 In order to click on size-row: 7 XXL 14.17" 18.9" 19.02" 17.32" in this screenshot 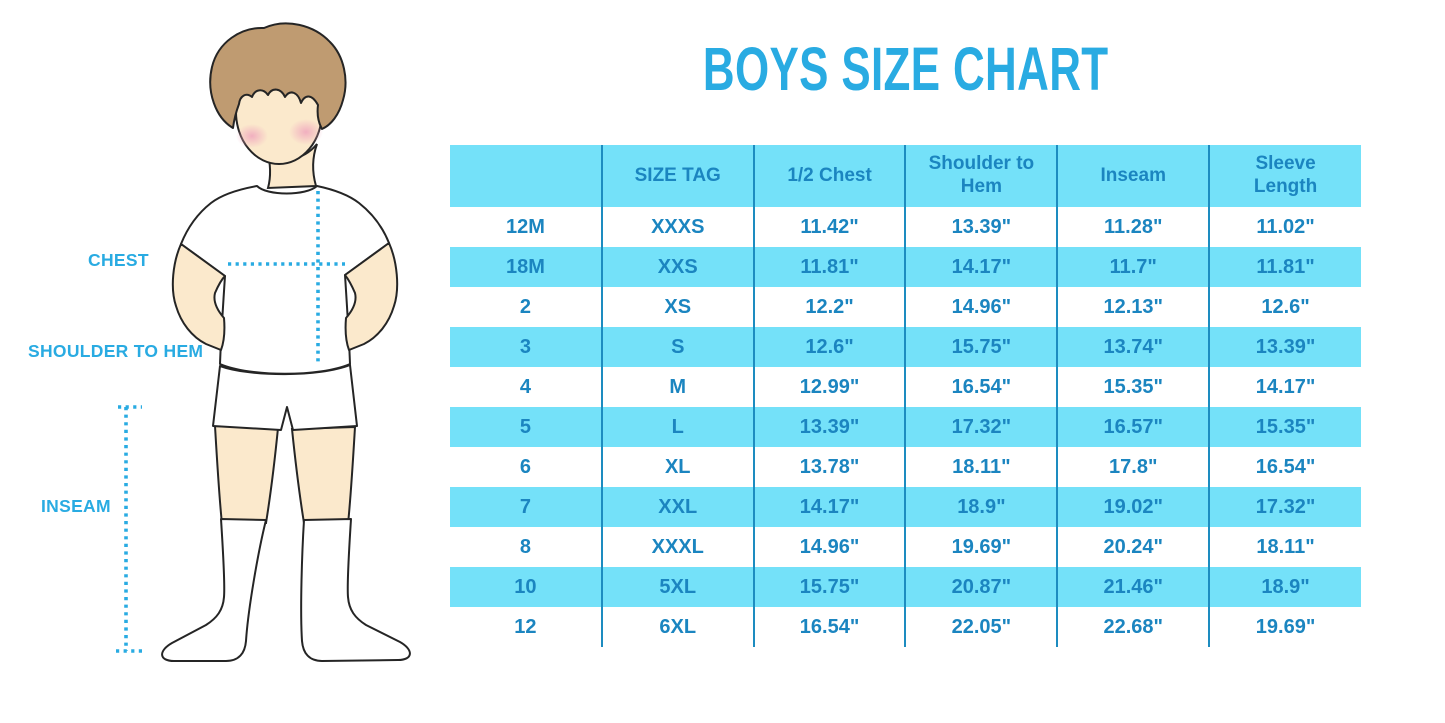, I will do `click(905, 507)`.